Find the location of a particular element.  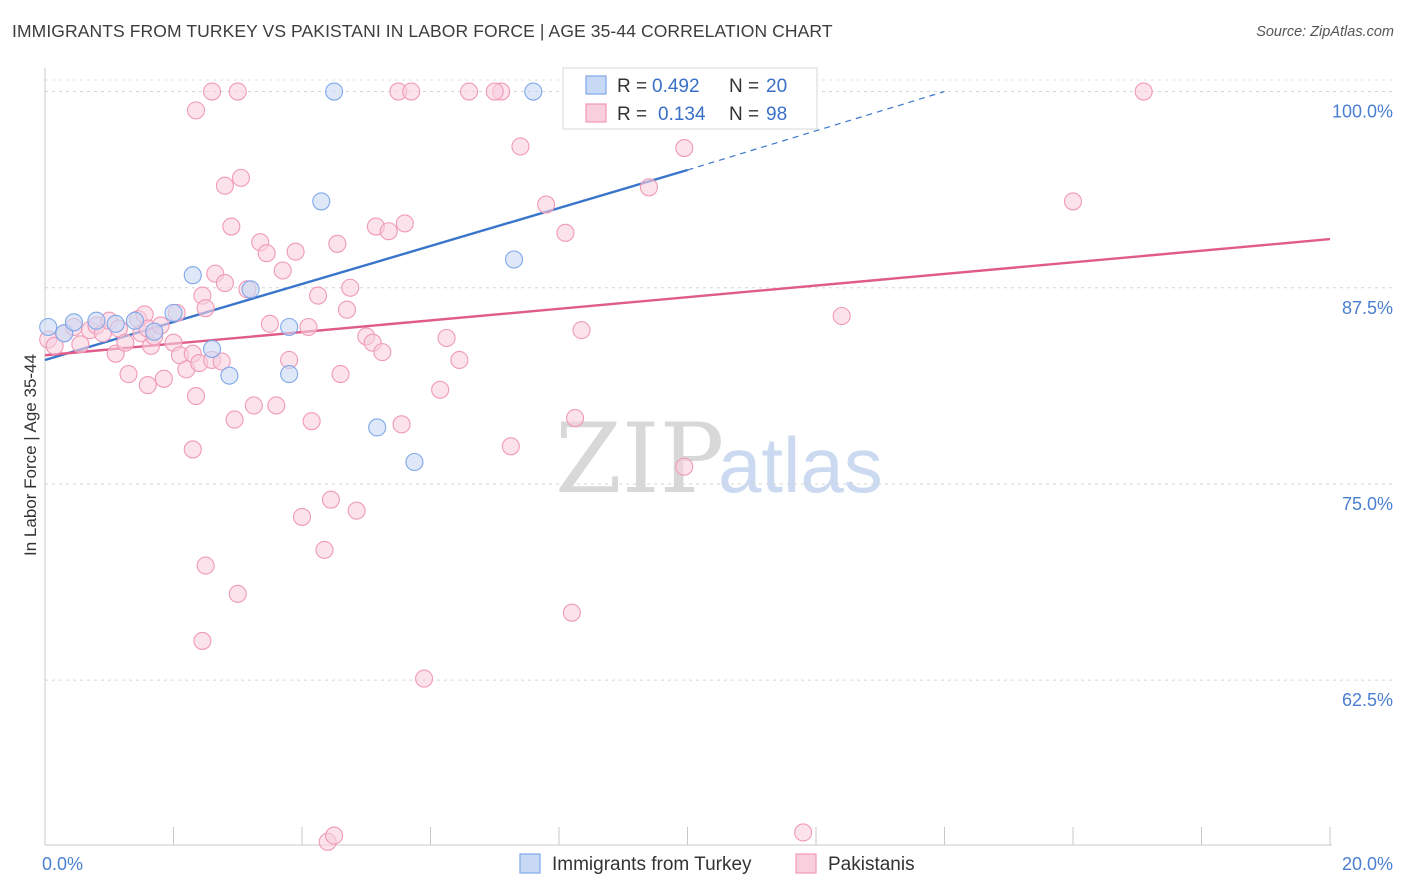

y-tick-label-2: 75.0% is located at coordinates (1367, 504).